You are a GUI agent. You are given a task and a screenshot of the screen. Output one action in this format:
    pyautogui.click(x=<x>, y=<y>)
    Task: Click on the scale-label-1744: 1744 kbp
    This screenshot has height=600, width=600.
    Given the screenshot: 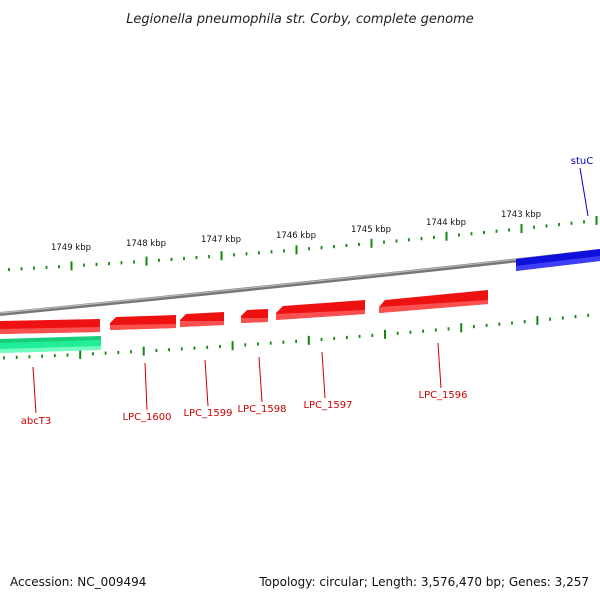 What is the action you would take?
    pyautogui.click(x=446, y=223)
    